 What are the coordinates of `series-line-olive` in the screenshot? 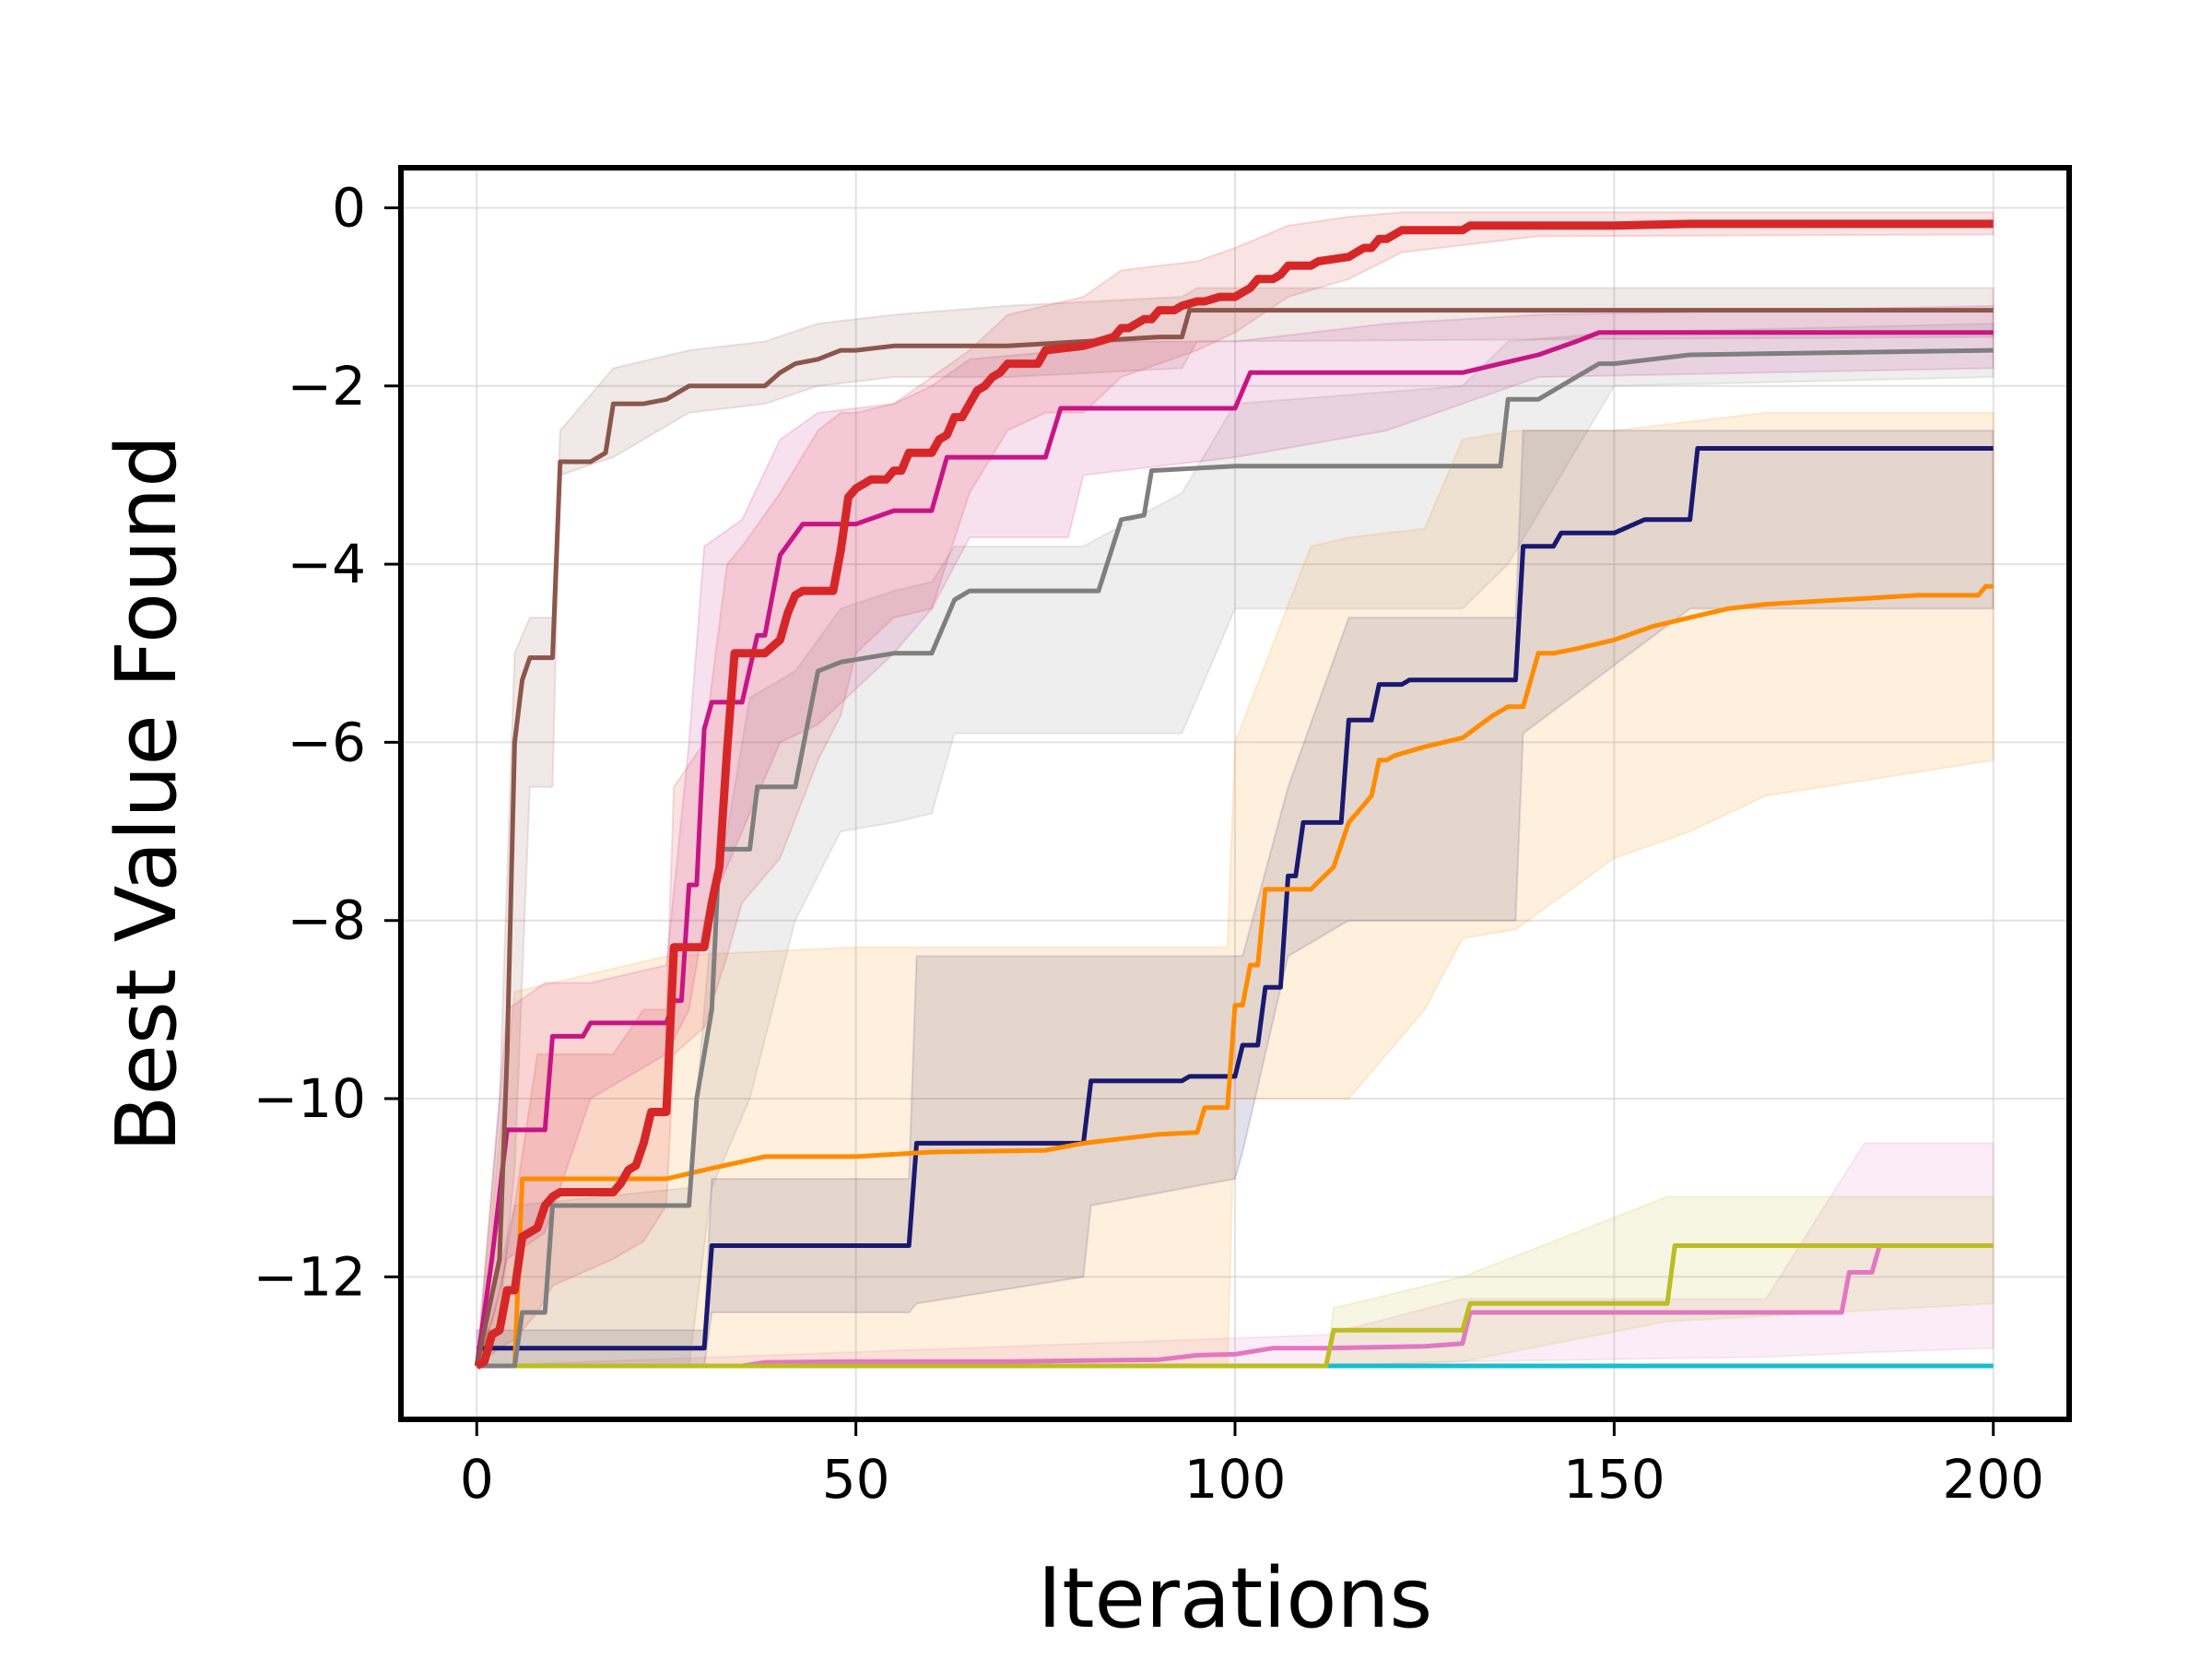 It's located at (1235, 1306).